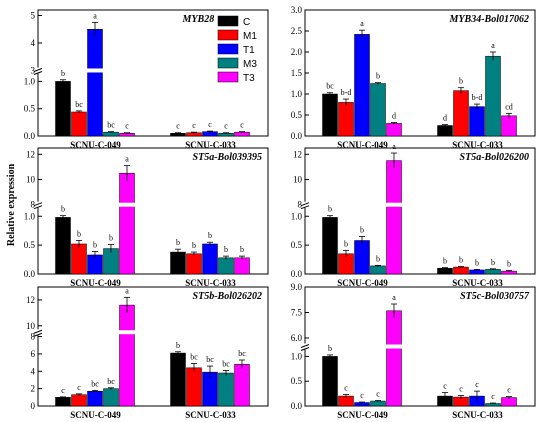 The width and height of the screenshot is (550, 422). Describe the element at coordinates (33, 354) in the screenshot. I see `y-tick-label: 6` at that location.